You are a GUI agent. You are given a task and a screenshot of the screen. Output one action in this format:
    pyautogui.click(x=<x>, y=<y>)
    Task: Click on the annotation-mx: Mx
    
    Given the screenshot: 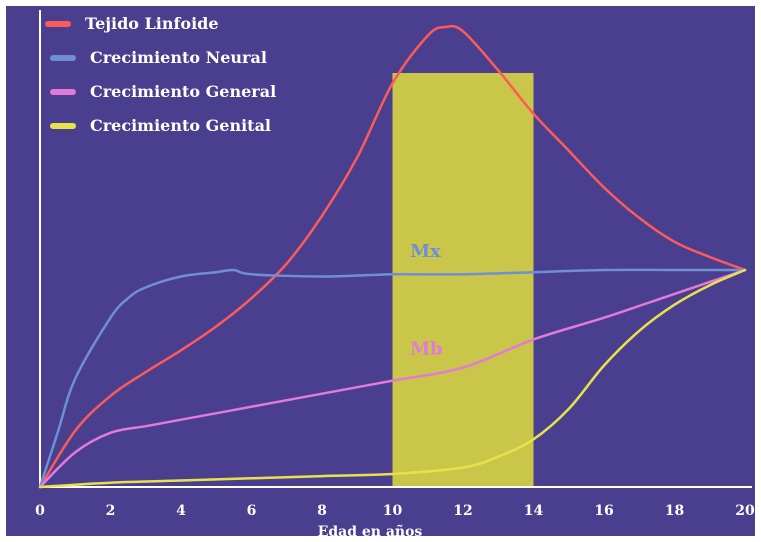 What is the action you would take?
    pyautogui.click(x=425, y=251)
    